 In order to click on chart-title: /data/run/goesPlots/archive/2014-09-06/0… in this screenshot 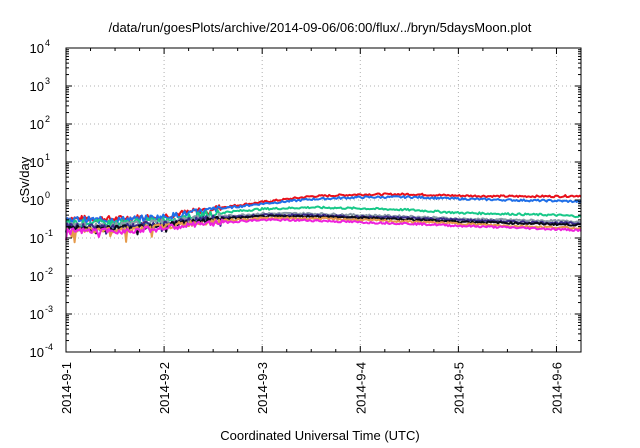, I will do `click(320, 27)`.